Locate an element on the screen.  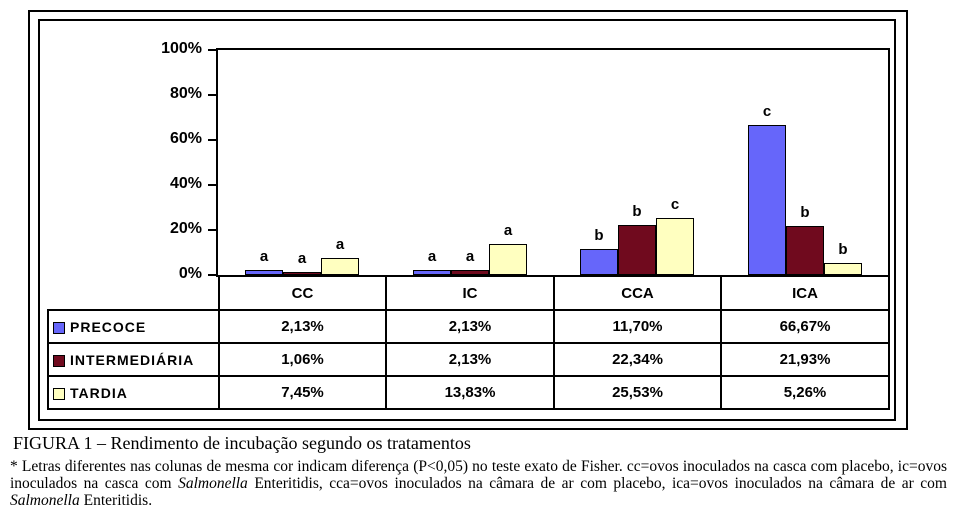
bar-cc-precoce is located at coordinates (264, 272).